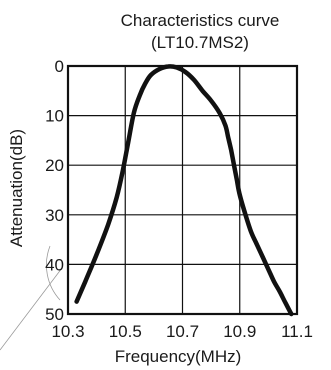 The image size is (331, 370). I want to click on x-tick-label: 11.1, so click(297, 331).